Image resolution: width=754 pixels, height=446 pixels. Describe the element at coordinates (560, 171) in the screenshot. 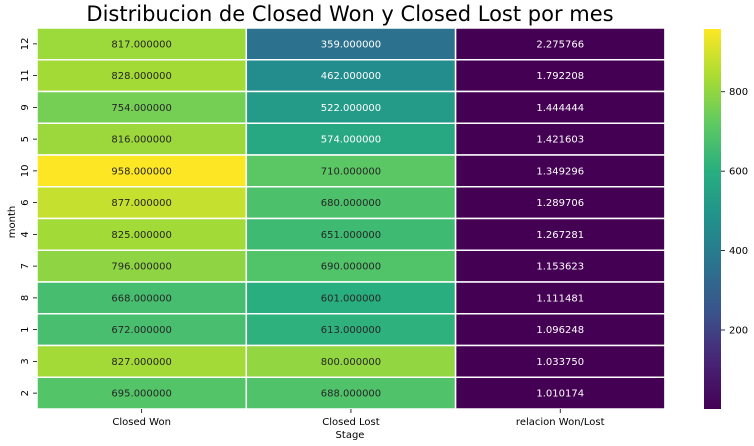

I see `heatmap-cell-label: 1.349296` at that location.